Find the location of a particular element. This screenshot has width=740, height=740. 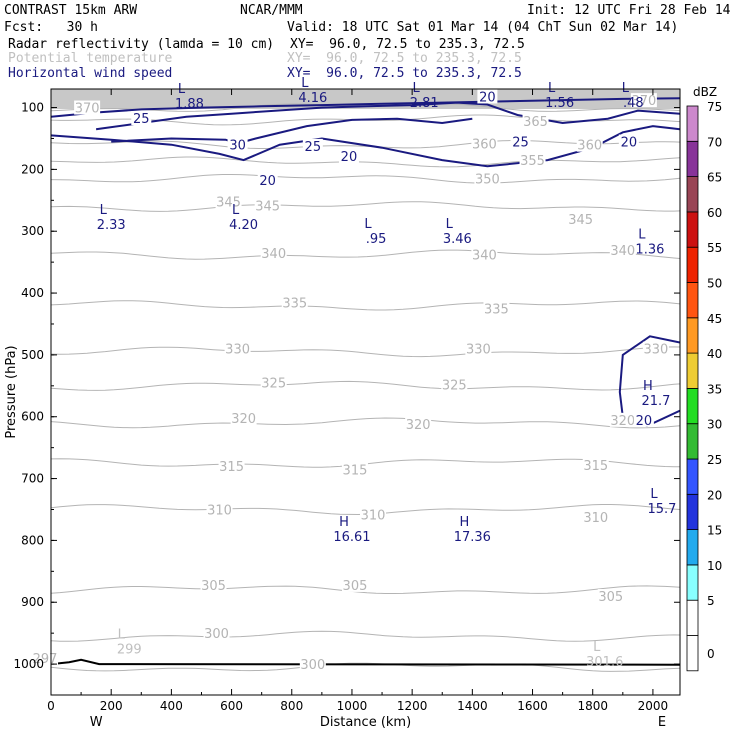

y-tick-label: 700 is located at coordinates (32, 479).